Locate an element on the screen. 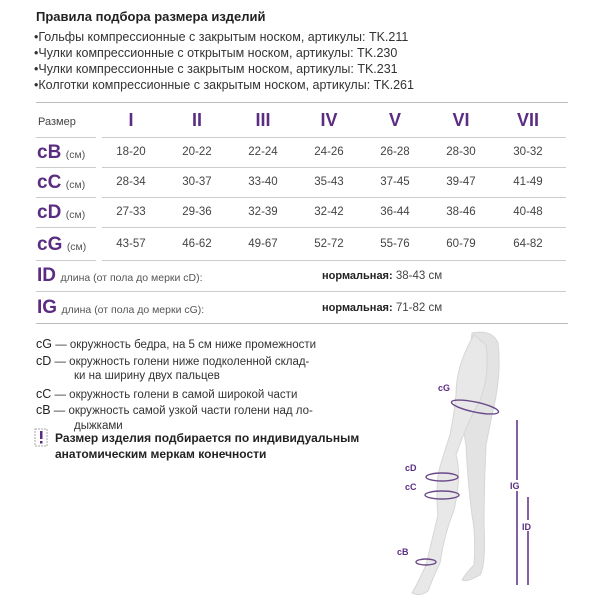 Image resolution: width=600 pixels, height=600 pixels. size-cell: 64-82 is located at coordinates (528, 244).